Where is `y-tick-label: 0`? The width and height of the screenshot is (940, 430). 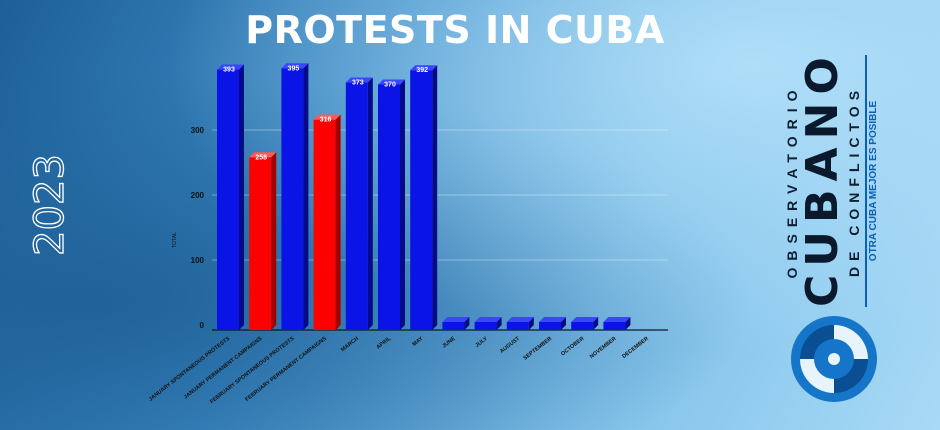 y-tick-label: 0 is located at coordinates (202, 325).